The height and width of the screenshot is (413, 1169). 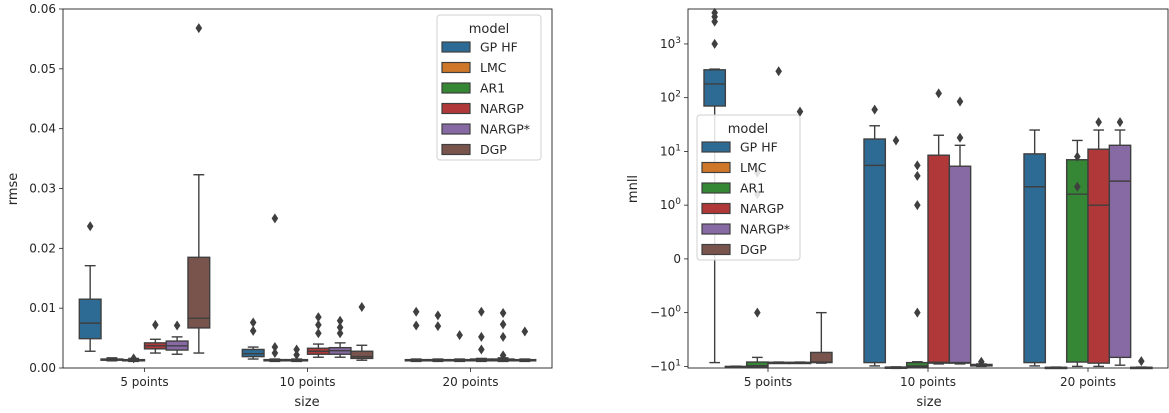 What do you see at coordinates (762, 208) in the screenshot?
I see `right-legend-label: NARGP` at bounding box center [762, 208].